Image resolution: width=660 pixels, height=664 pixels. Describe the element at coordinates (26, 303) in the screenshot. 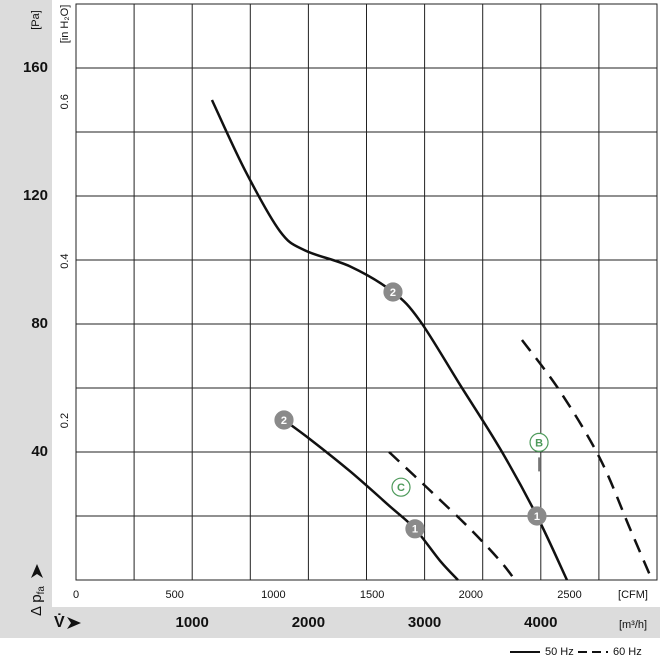

I see `left-band` at that location.